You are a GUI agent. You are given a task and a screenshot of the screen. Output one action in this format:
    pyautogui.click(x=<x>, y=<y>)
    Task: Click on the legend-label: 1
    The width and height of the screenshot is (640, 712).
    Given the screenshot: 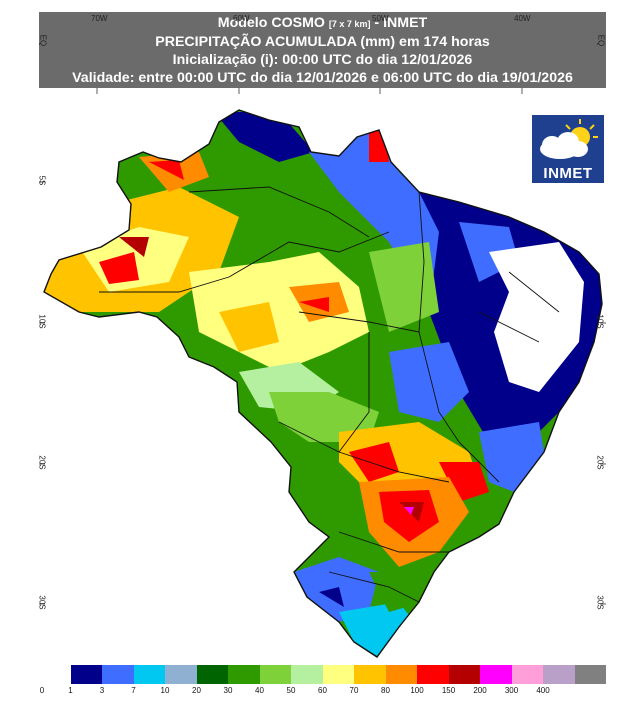 What is the action you would take?
    pyautogui.click(x=70, y=690)
    